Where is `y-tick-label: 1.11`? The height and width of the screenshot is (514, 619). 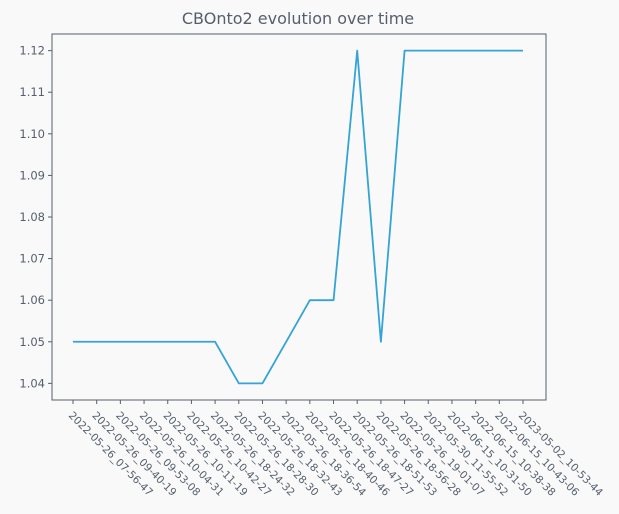 y-tick-label: 1.11 is located at coordinates (32, 92).